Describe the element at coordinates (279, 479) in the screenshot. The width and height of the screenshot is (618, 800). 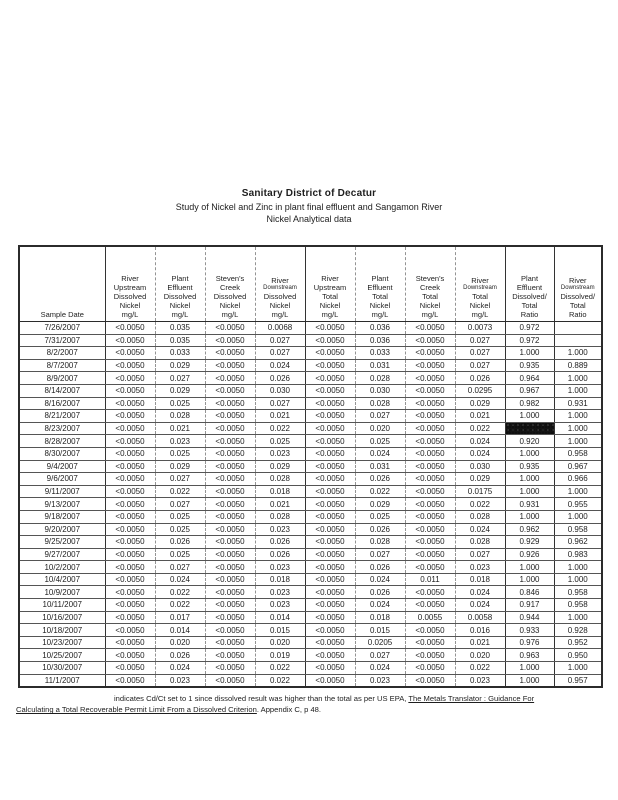
I see `cell-river-downstream-dissolved: 0.028` at that location.